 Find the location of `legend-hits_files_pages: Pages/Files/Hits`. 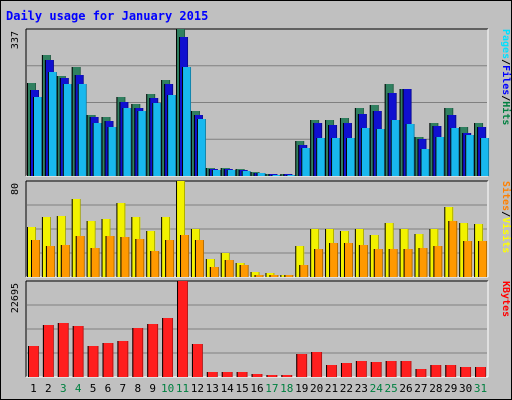

legend-hits_files_pages: Pages/Files/Hits is located at coordinates (506, 77).